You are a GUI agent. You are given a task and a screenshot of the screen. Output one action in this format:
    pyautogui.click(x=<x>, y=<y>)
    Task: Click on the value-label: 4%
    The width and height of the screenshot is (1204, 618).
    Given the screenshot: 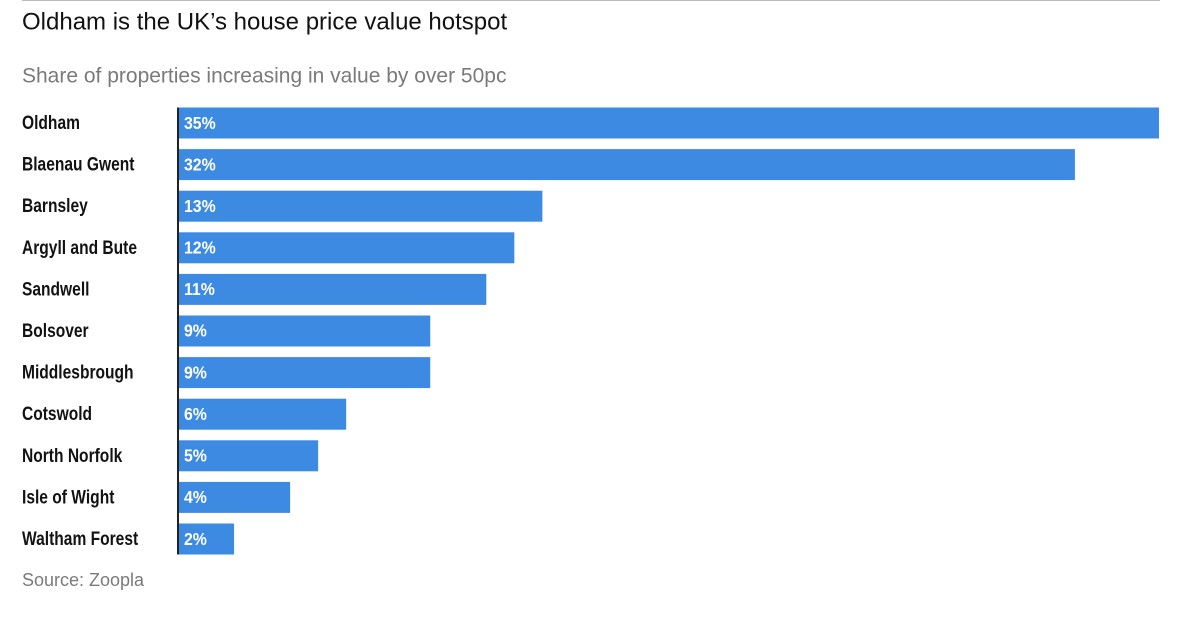 What is the action you would take?
    pyautogui.click(x=195, y=497)
    